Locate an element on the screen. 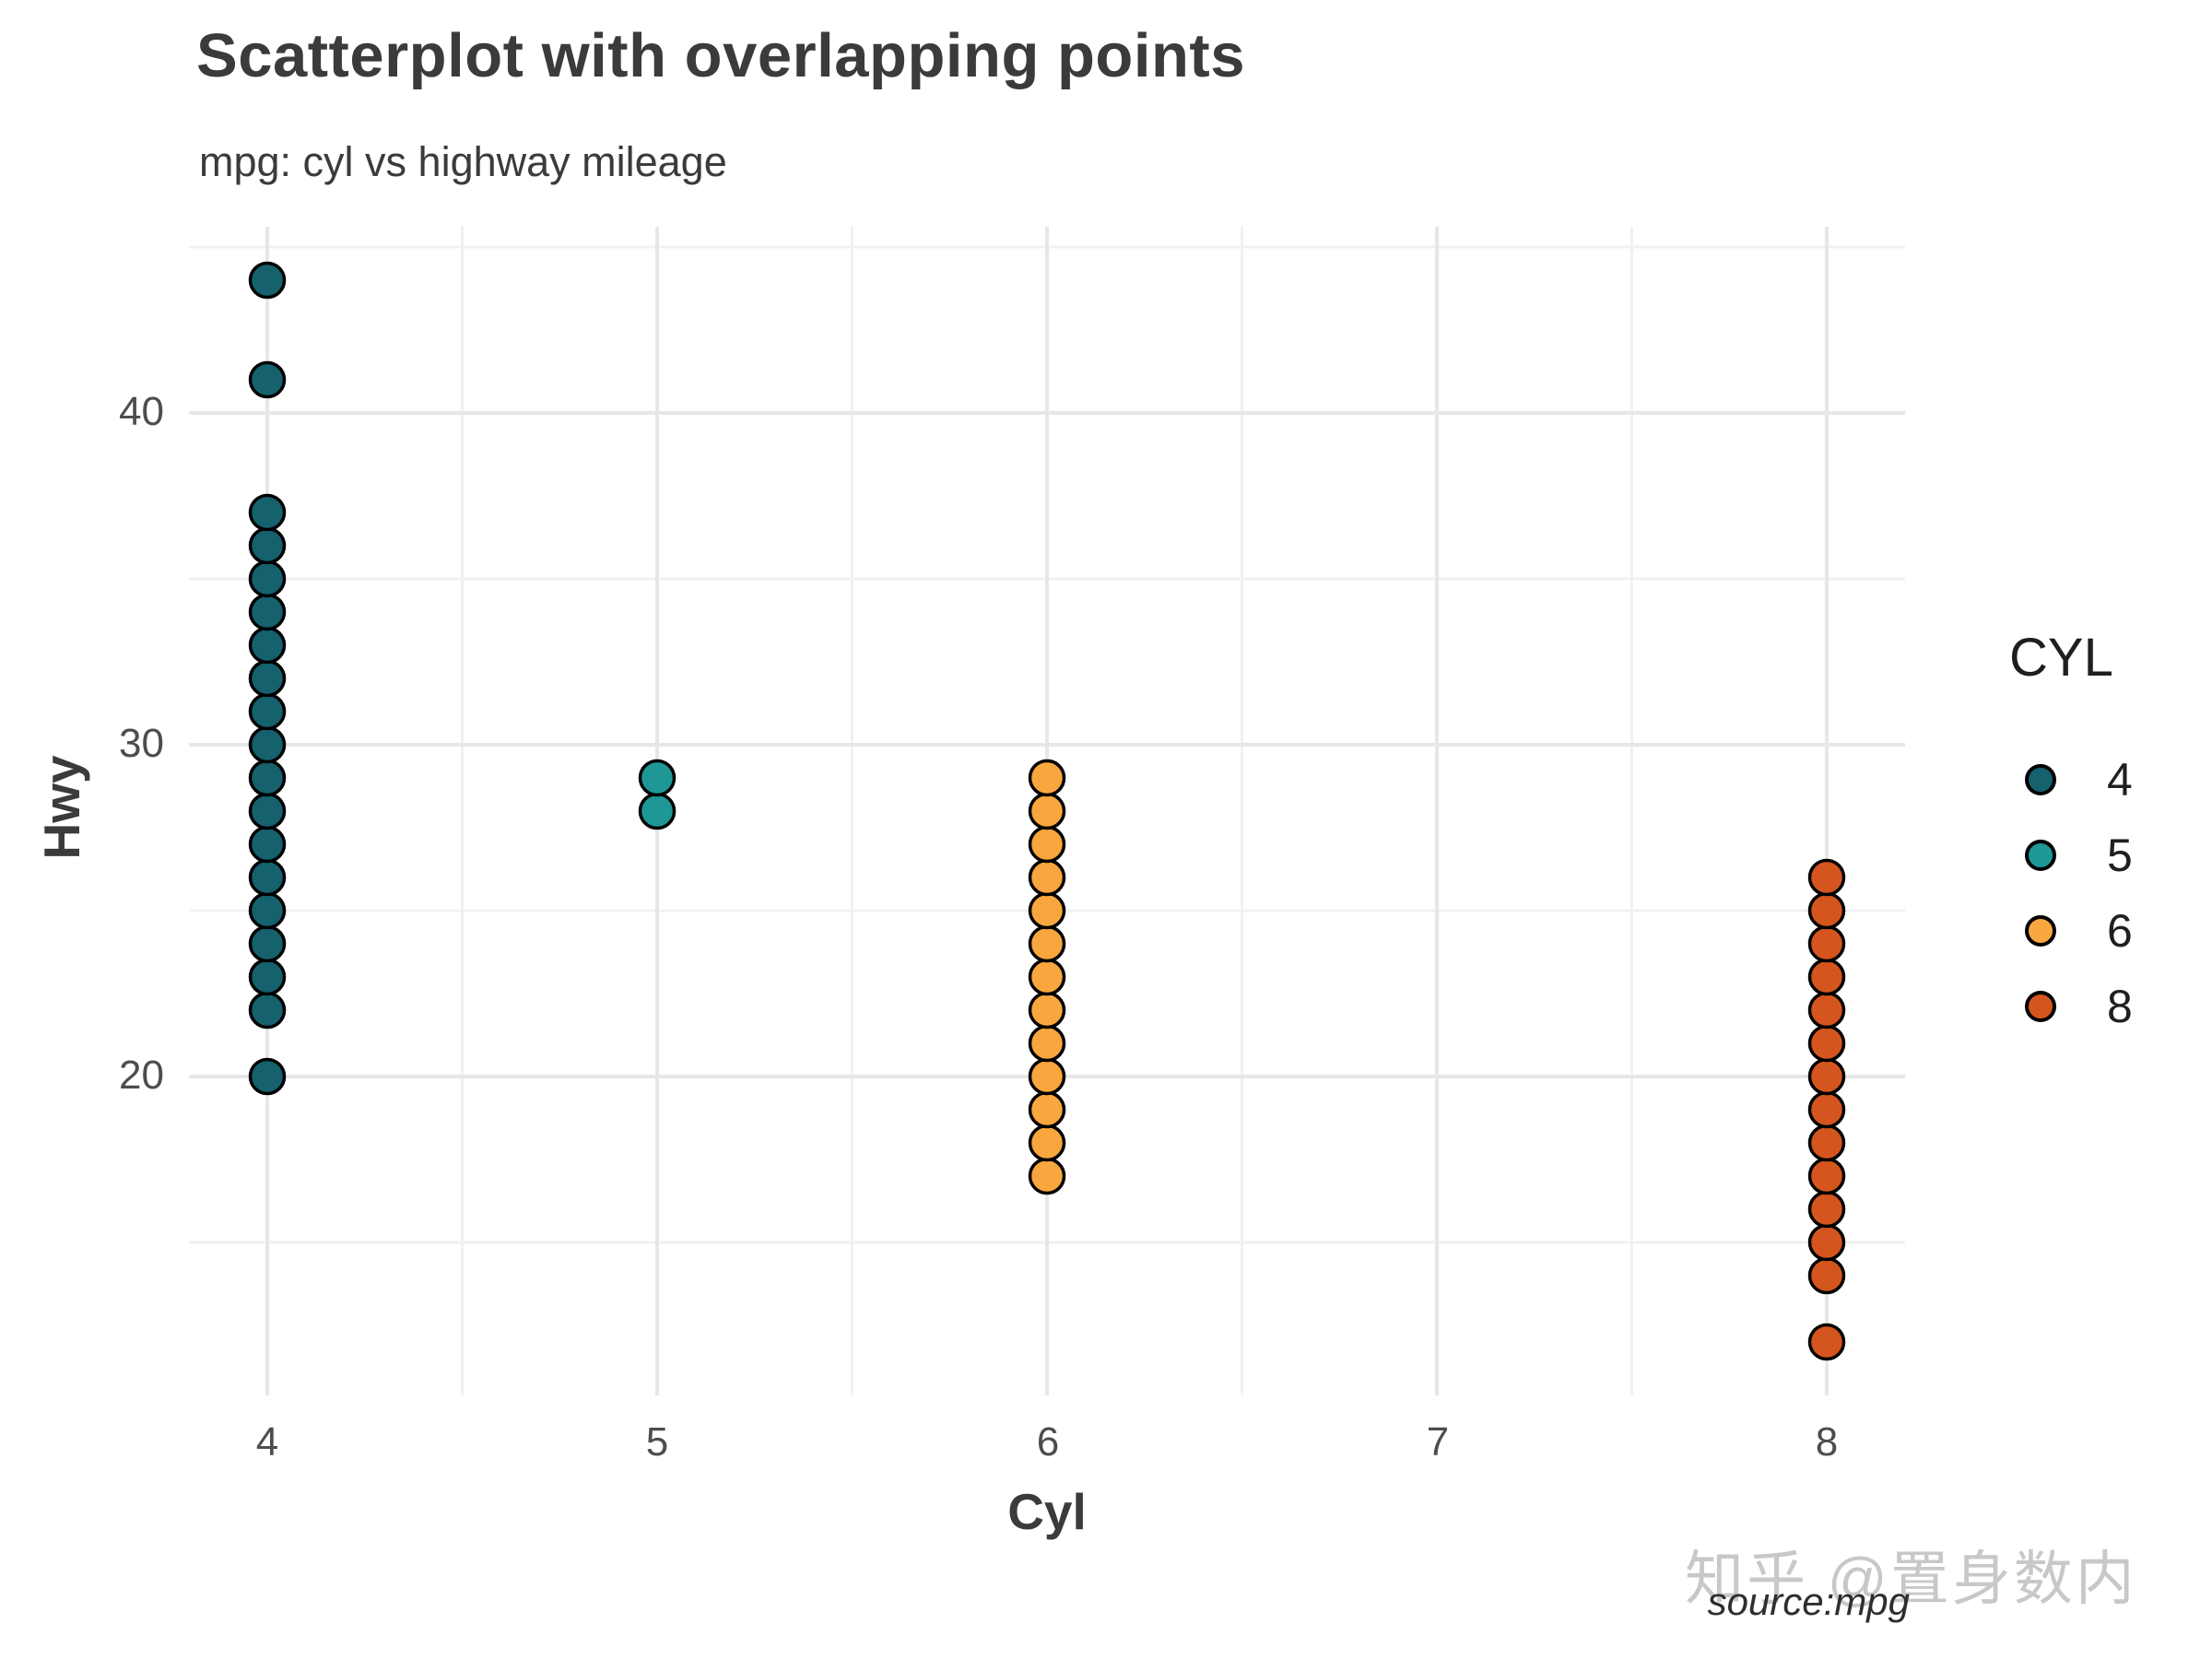 This screenshot has width=2212, height=1659. data-point-cyl6-hwy28 is located at coordinates (1047, 811).